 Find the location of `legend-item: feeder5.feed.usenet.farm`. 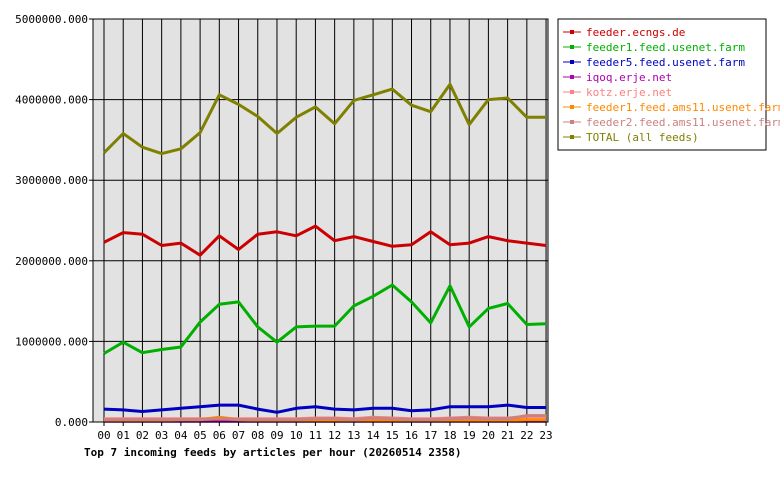

legend-item: feeder5.feed.usenet.farm is located at coordinates (654, 62).